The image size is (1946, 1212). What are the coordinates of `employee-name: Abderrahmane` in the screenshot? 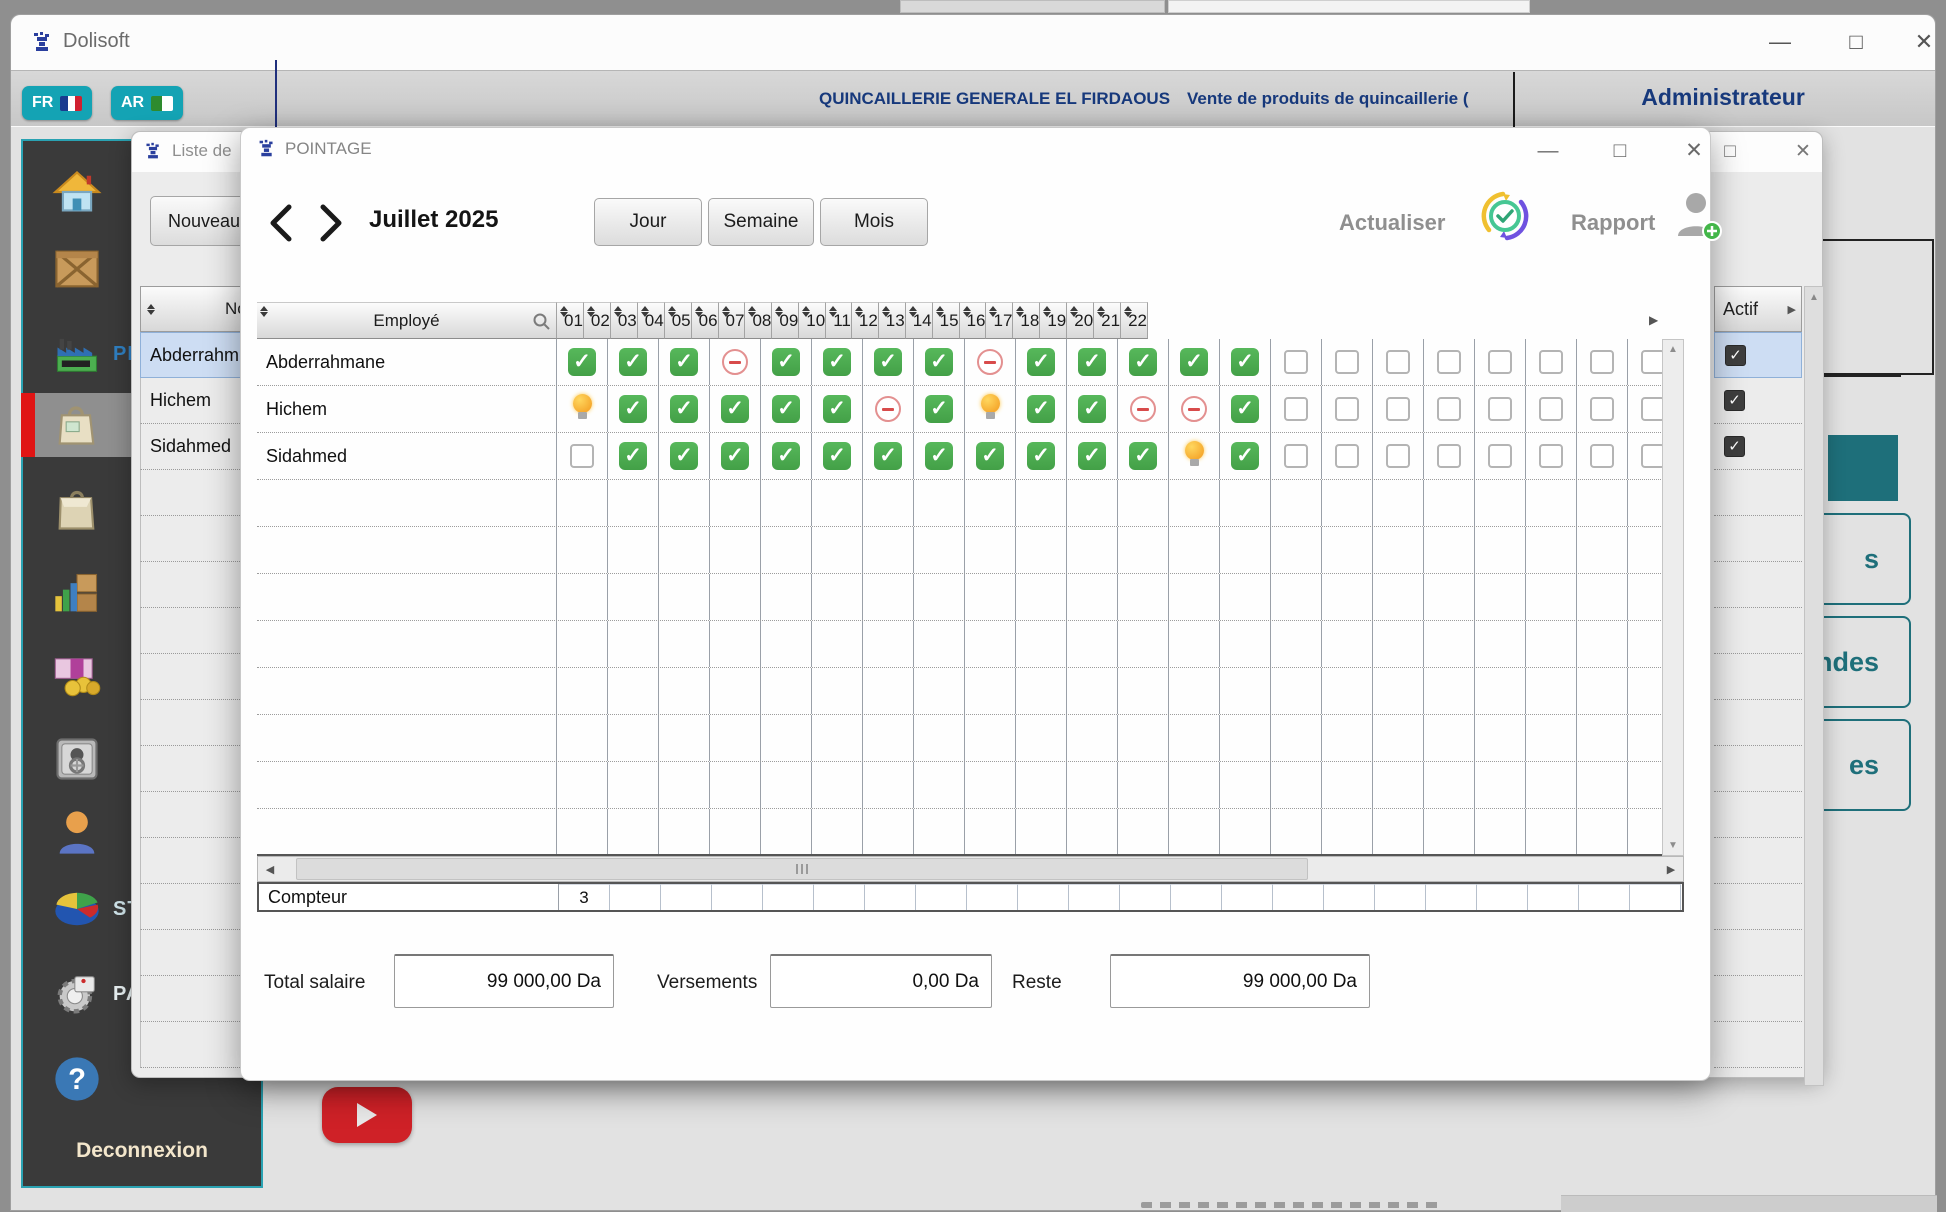 It's located at (407, 362).